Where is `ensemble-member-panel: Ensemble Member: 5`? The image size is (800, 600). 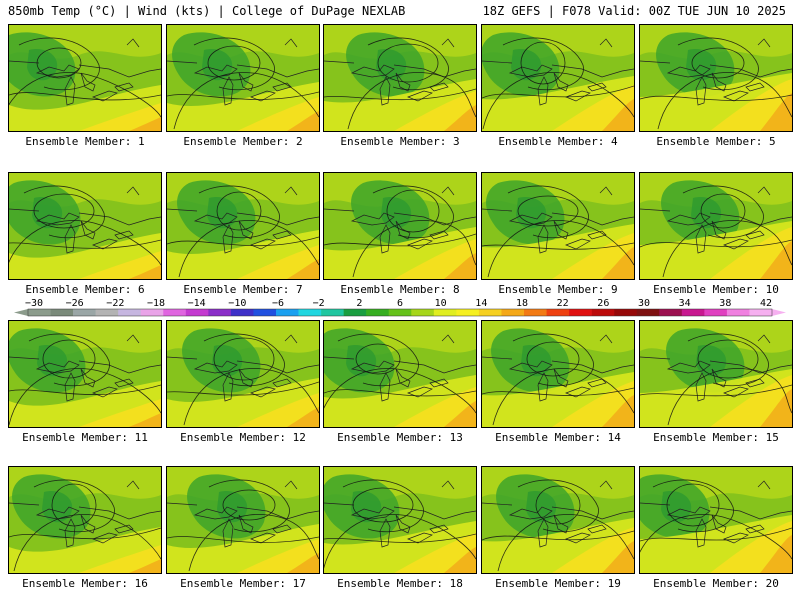 ensemble-member-panel: Ensemble Member: 5 is located at coordinates (716, 86).